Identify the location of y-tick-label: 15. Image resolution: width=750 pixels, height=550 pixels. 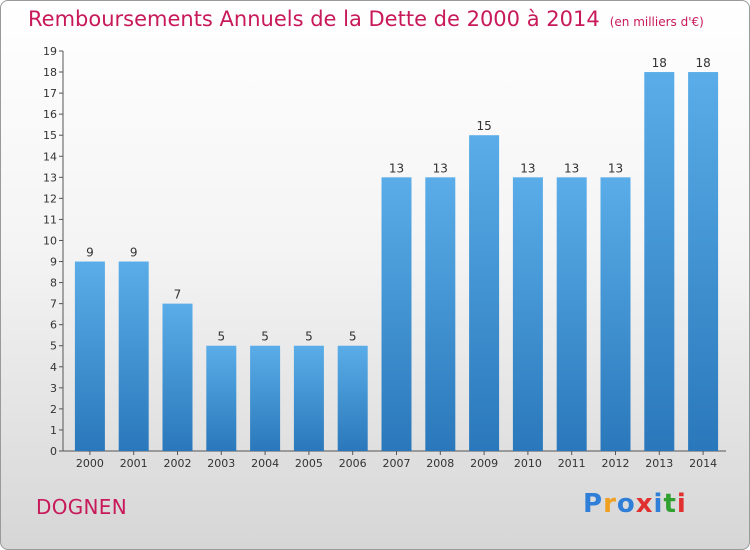
(50, 135).